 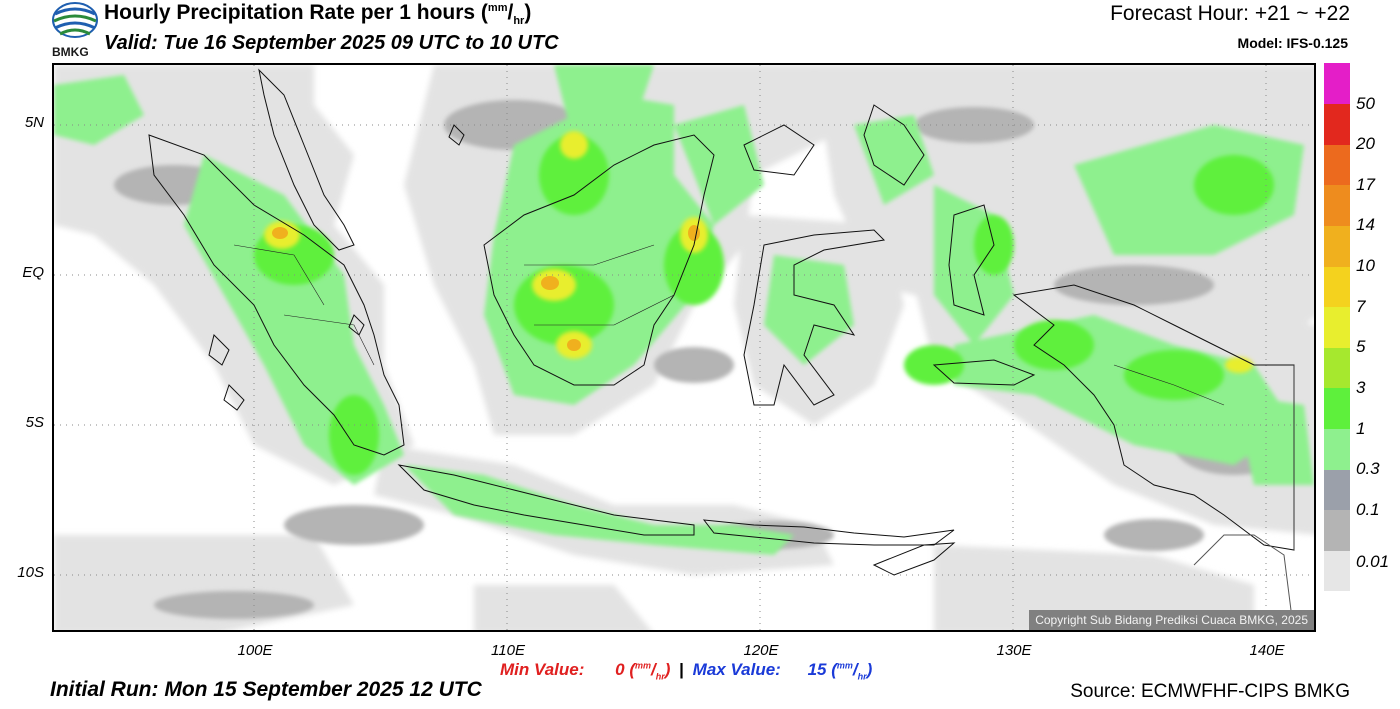 What do you see at coordinates (508, 650) in the screenshot?
I see `lon-label-110e: 110E` at bounding box center [508, 650].